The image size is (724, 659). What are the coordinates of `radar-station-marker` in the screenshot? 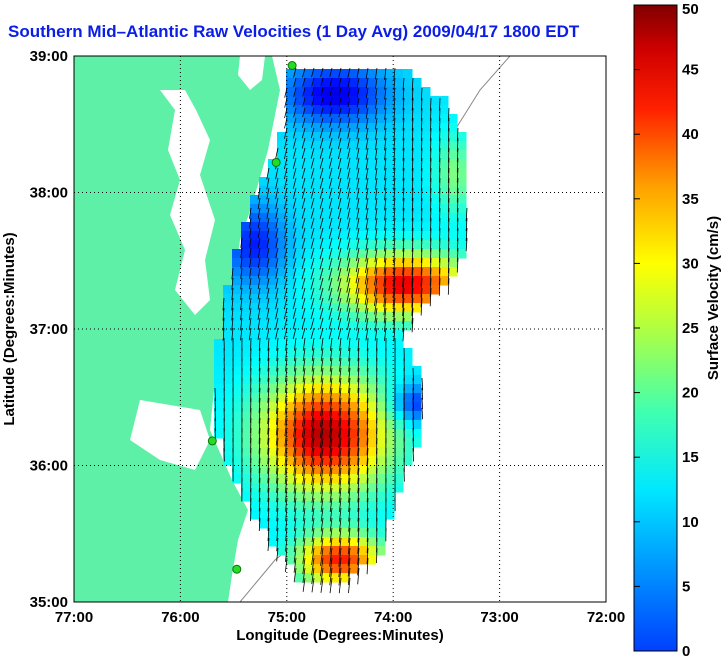 It's located at (276, 162).